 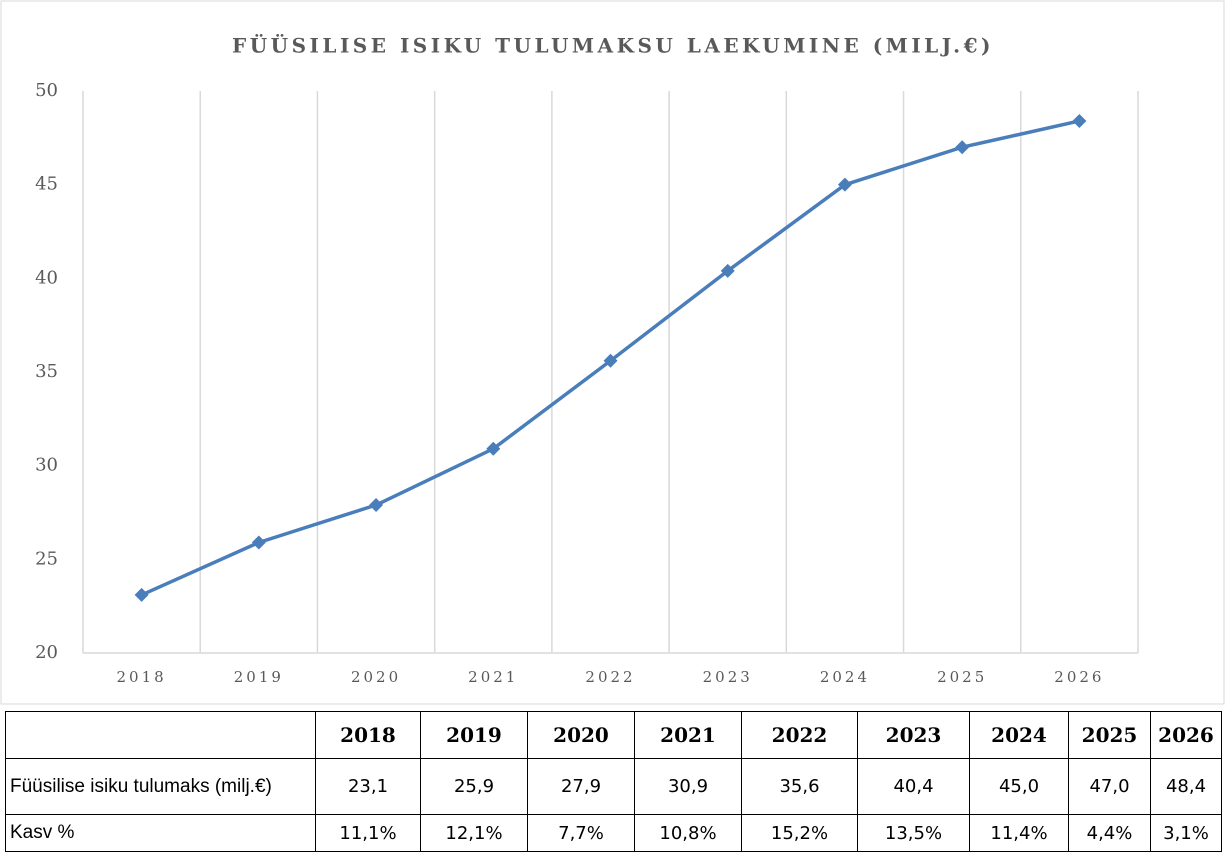 What do you see at coordinates (688, 833) in the screenshot?
I see `cell: 10,8%` at bounding box center [688, 833].